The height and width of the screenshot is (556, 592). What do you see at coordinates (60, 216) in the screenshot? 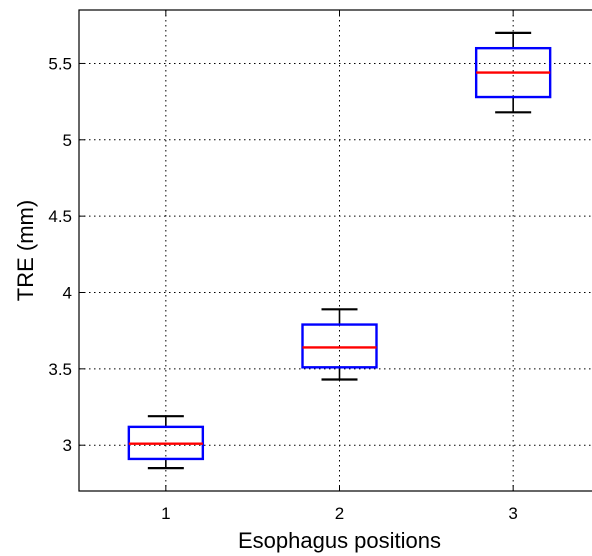
I see `y-tick-label: 4.5` at bounding box center [60, 216].